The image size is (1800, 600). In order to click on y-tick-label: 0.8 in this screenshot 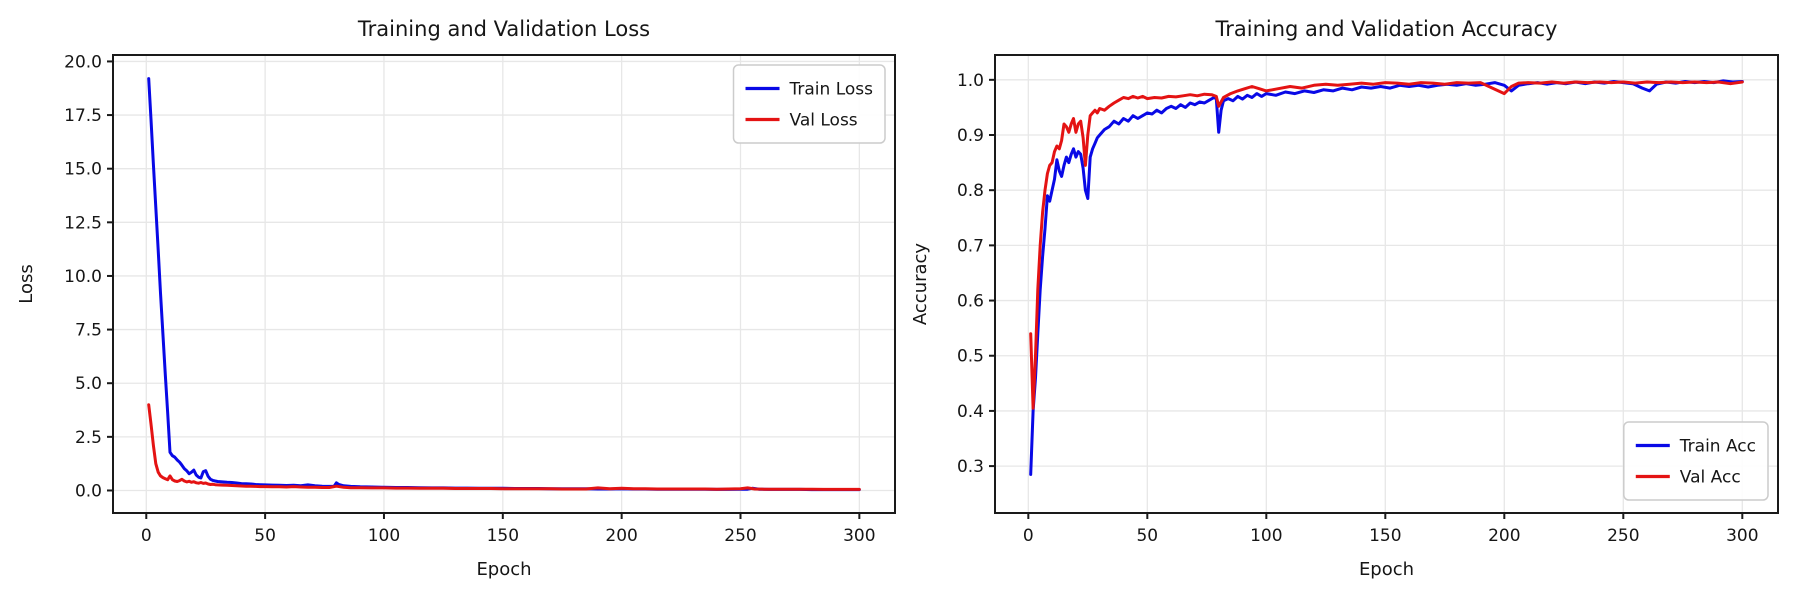, I will do `click(970, 191)`.